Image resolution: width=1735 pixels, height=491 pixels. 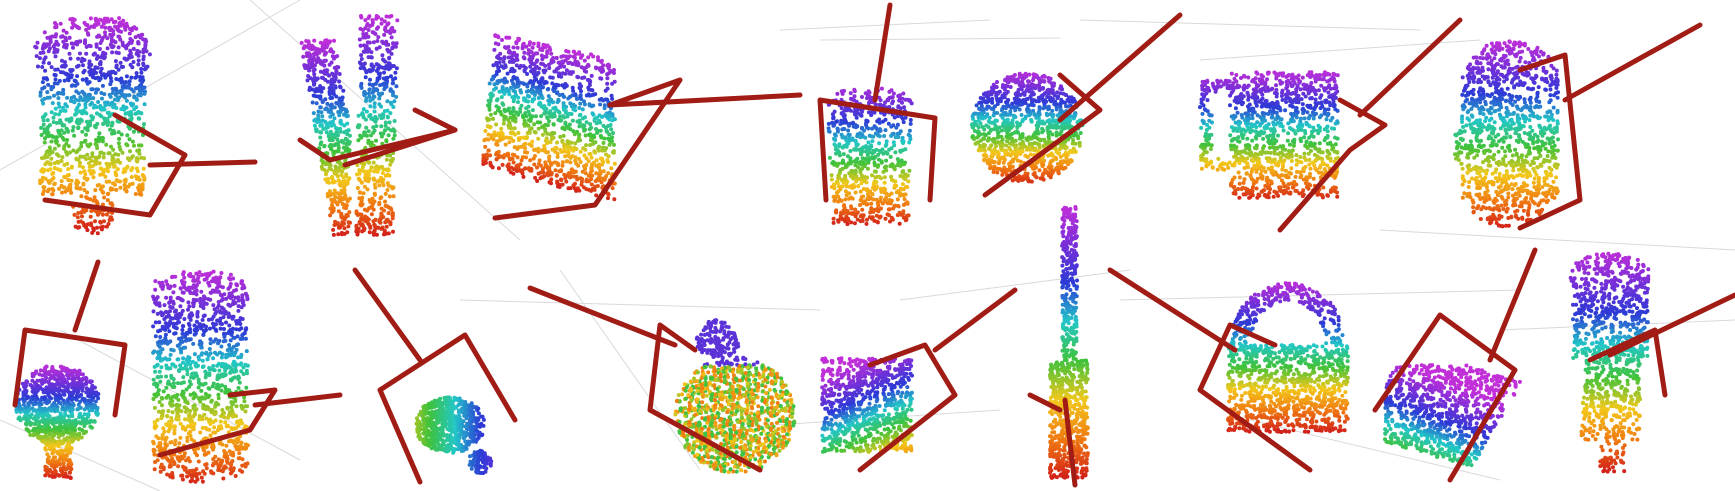 I want to click on pointcloud-screwdriver, so click(x=1069, y=342).